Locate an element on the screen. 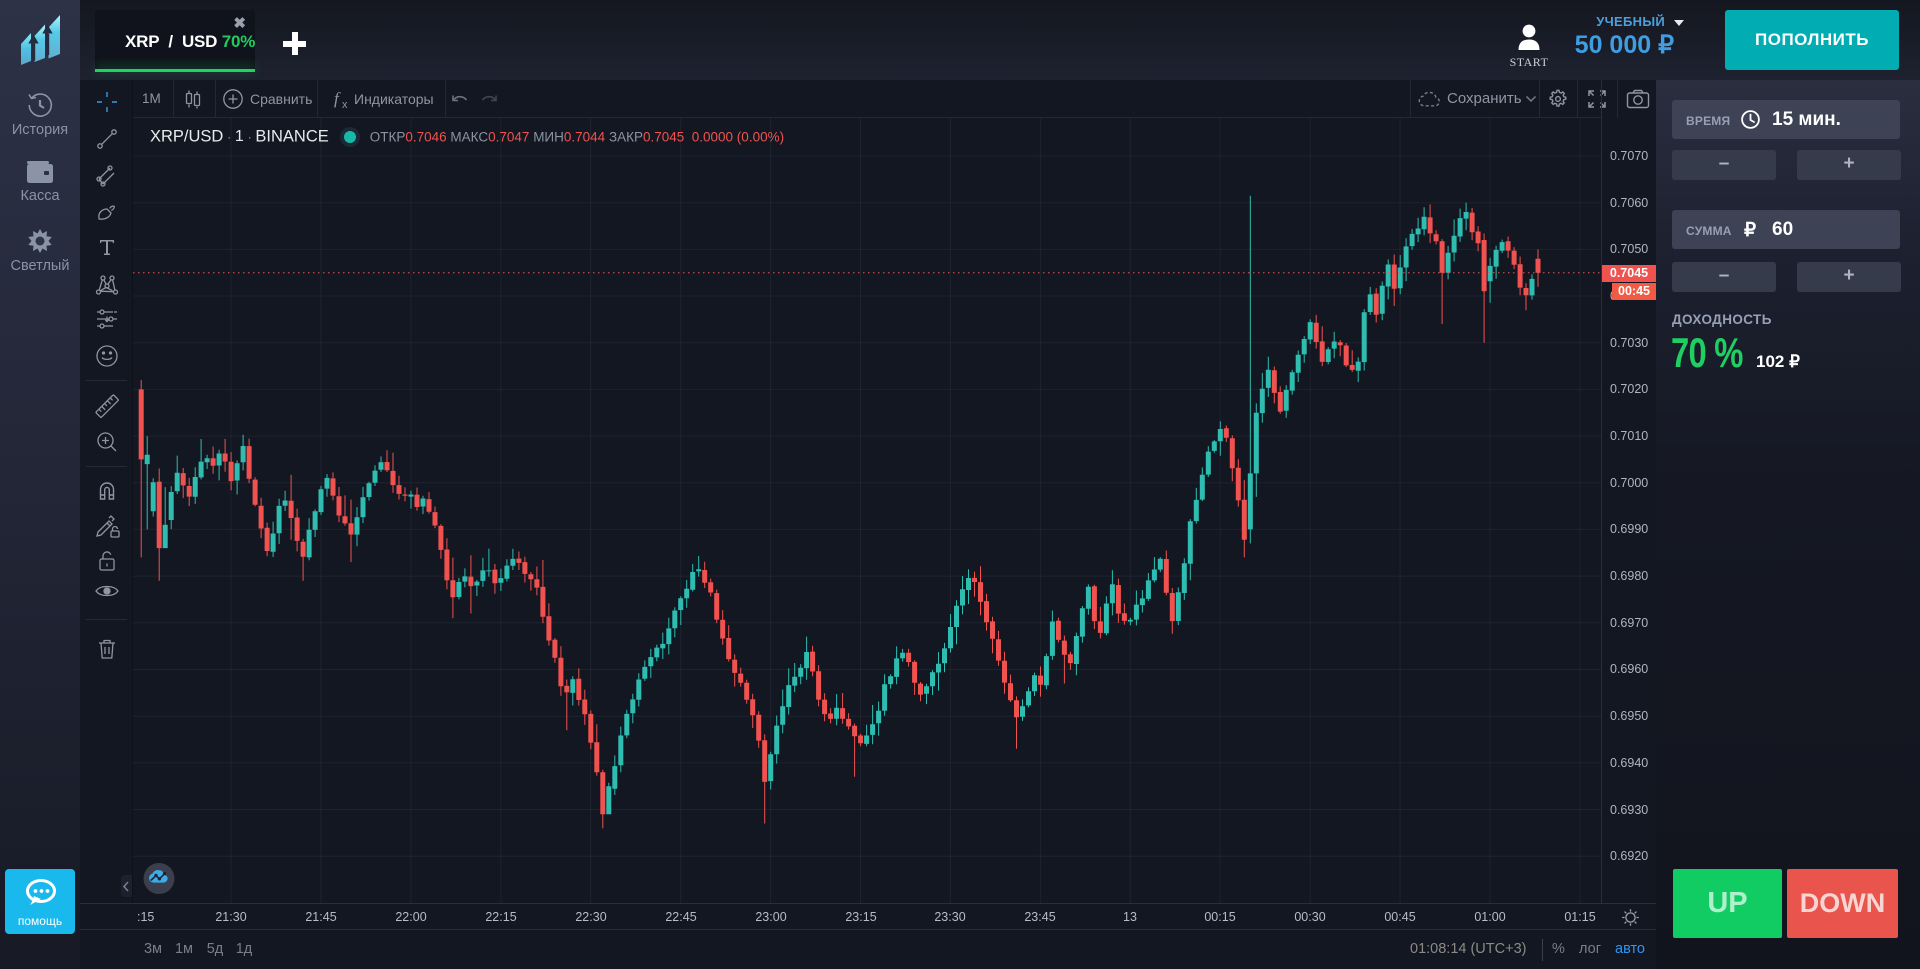 The width and height of the screenshot is (1920, 969). svg-text: f is located at coordinates (337, 98).